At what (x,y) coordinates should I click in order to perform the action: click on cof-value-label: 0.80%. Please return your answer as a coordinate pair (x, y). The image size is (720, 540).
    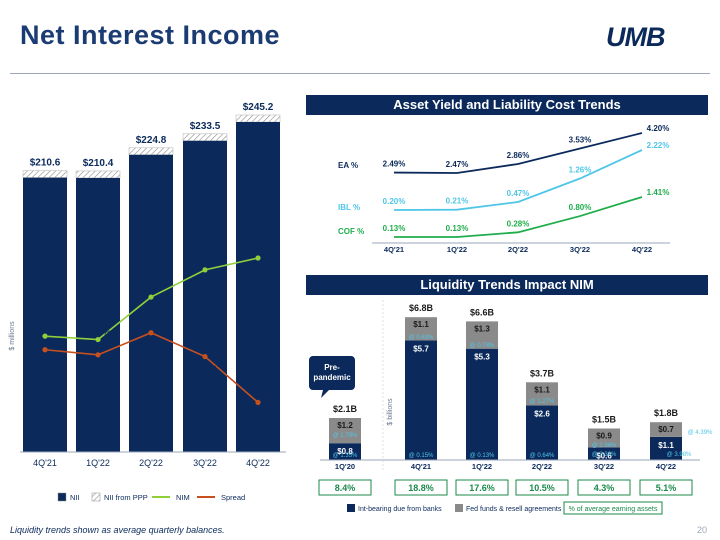
    Looking at the image, I should click on (580, 207).